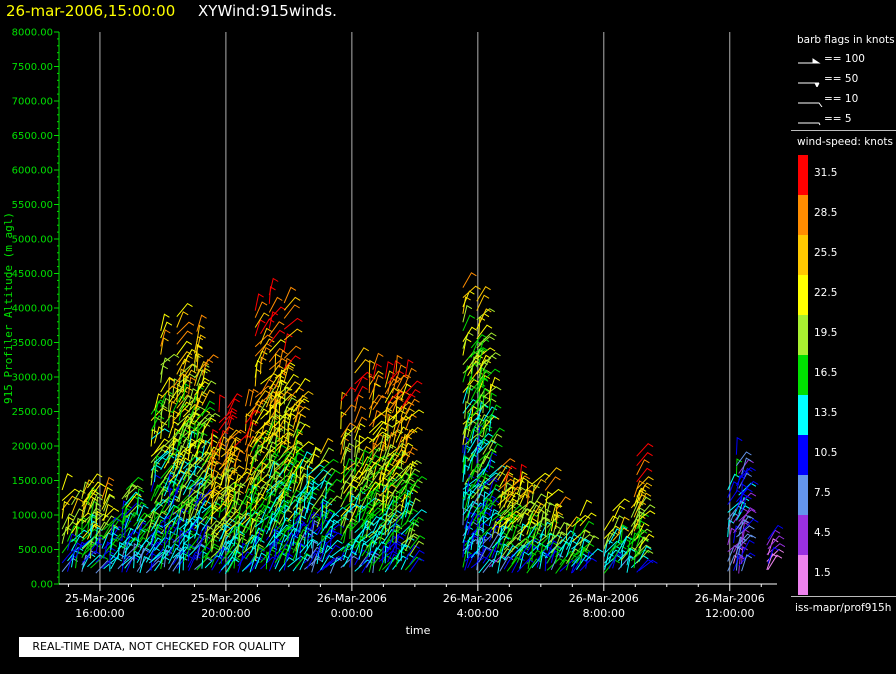 This screenshot has height=674, width=896. I want to click on y-tick-label: 0.00, so click(42, 585).